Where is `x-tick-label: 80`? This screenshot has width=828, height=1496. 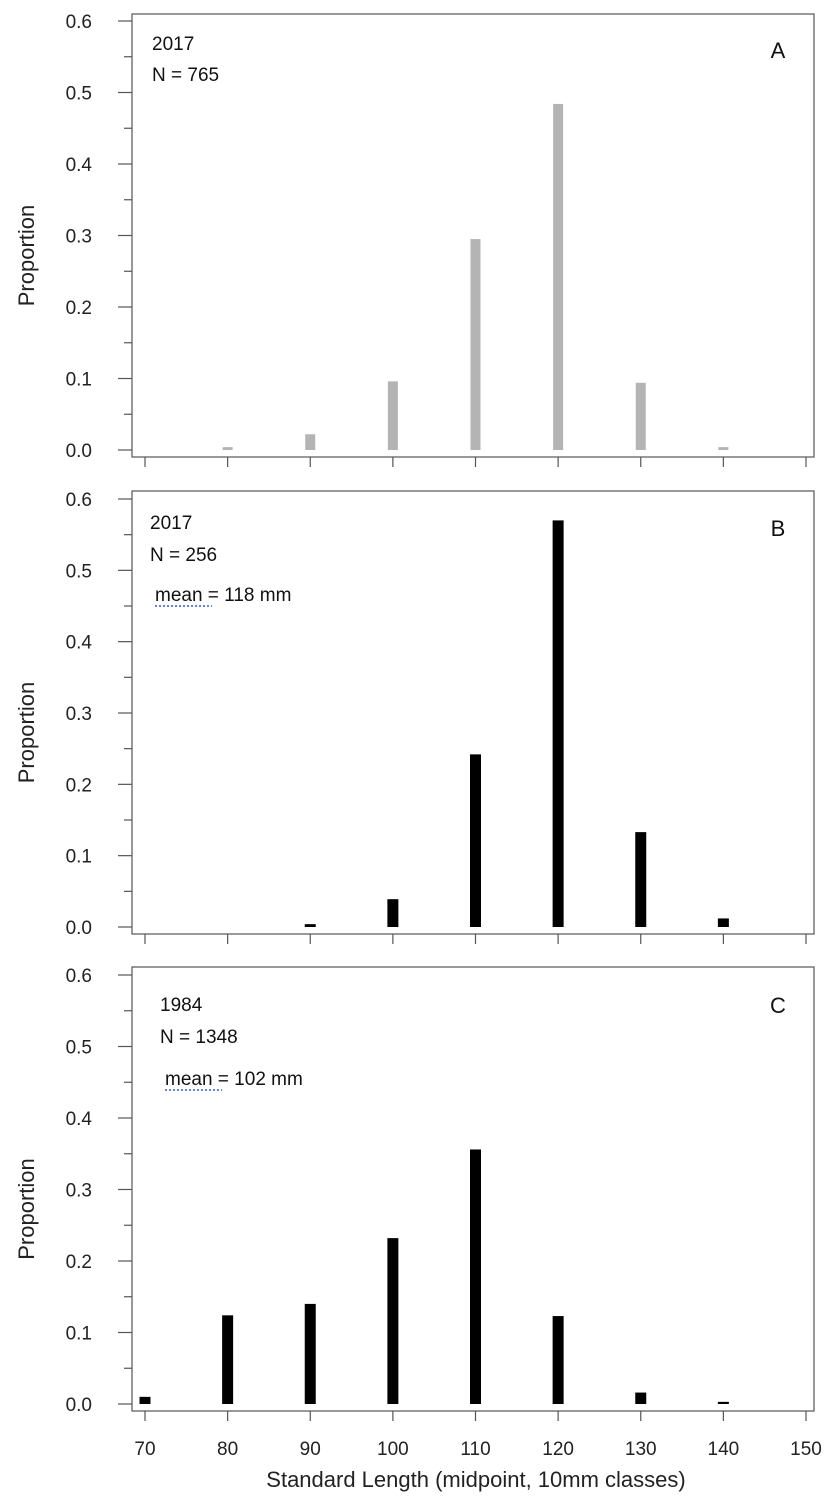
x-tick-label: 80 is located at coordinates (227, 1449).